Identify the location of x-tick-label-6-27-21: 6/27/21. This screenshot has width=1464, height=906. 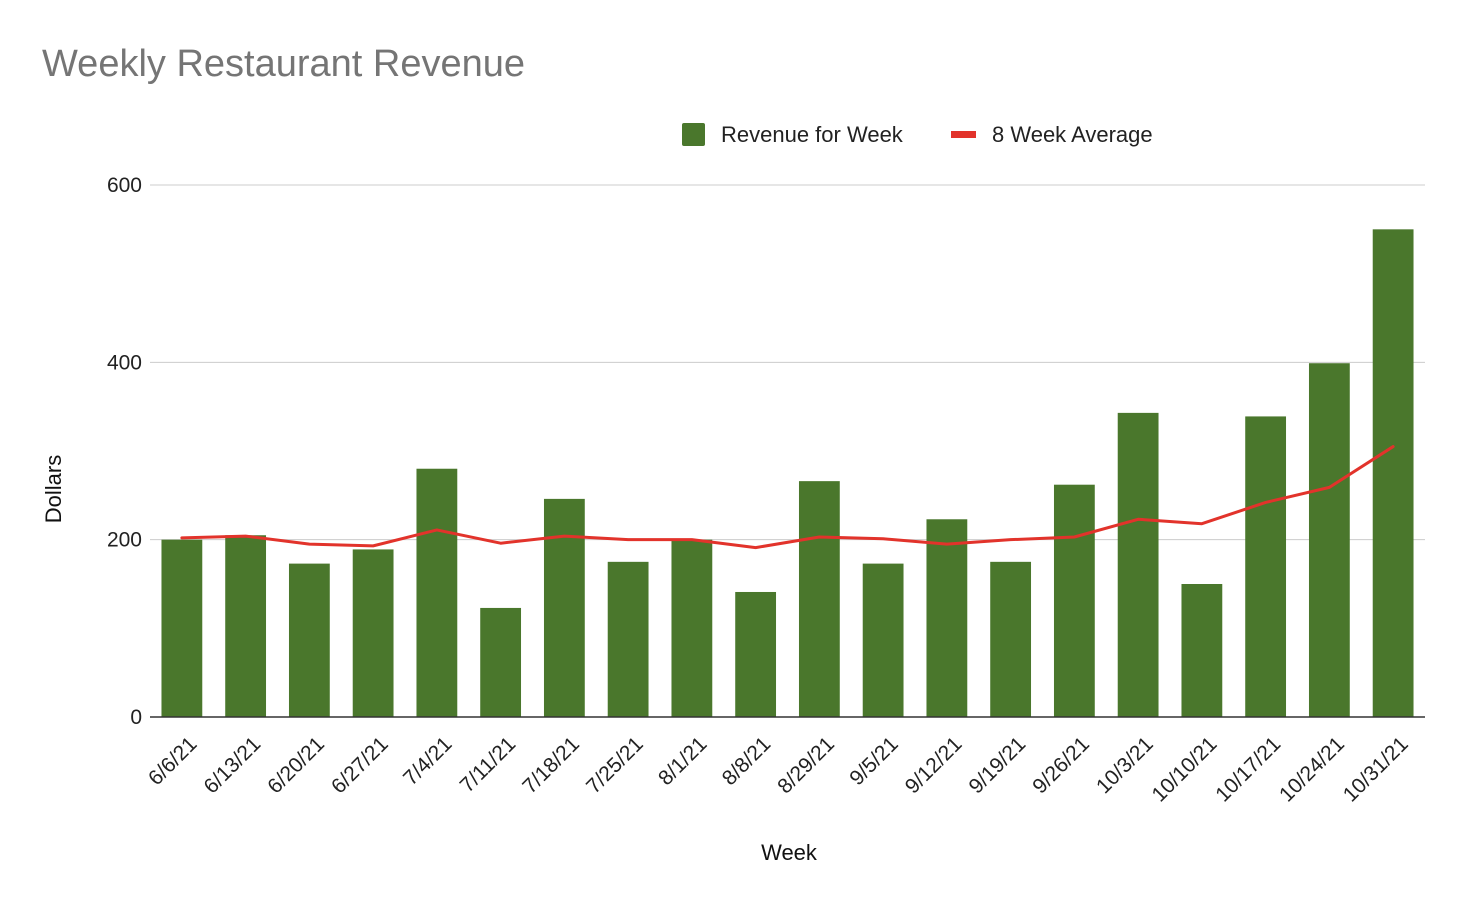
(360, 765).